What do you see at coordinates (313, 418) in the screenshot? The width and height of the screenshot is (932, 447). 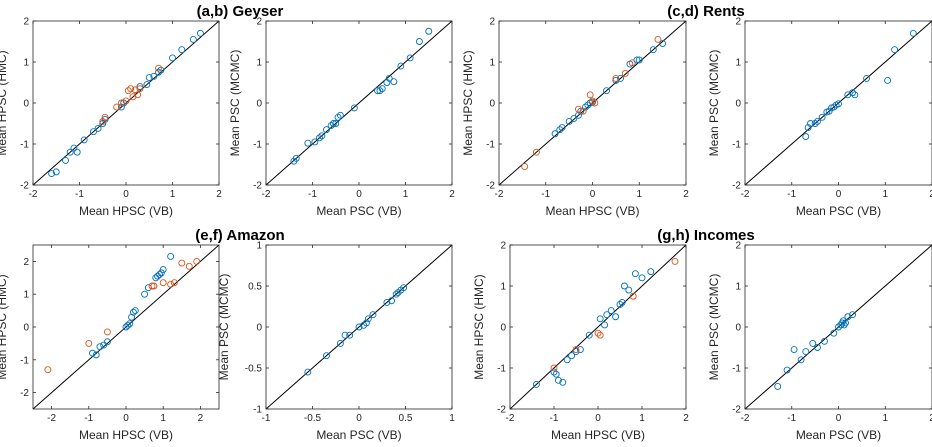 I see `x-tick-label: -0.5` at bounding box center [313, 418].